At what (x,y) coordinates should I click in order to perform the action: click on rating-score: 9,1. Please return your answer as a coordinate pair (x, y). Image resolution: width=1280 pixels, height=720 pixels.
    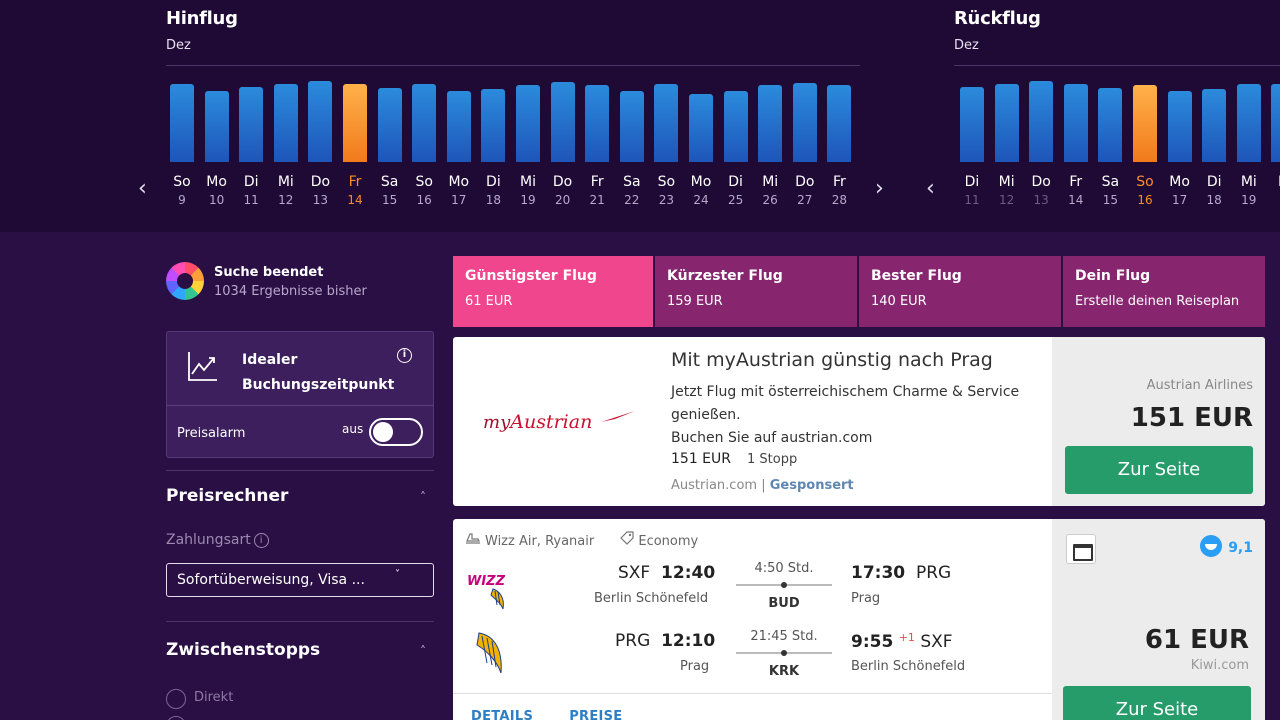
    Looking at the image, I should click on (1226, 546).